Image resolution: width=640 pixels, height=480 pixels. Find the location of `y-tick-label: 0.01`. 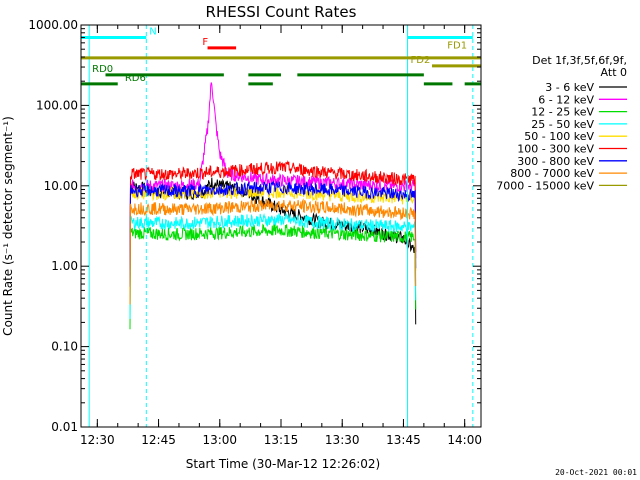

y-tick-label: 0.01 is located at coordinates (64, 427).